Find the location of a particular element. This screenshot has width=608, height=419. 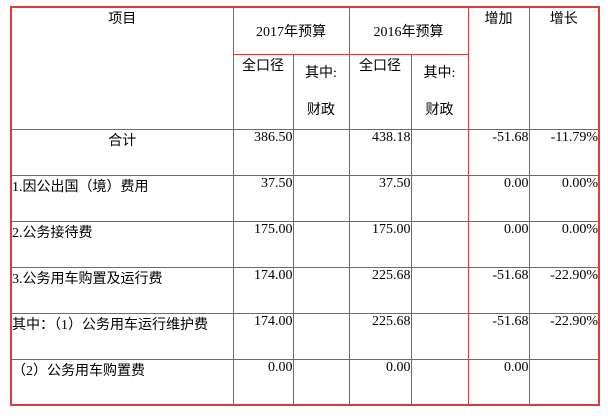

header-2017-full-caliber: 全口径 is located at coordinates (263, 91).